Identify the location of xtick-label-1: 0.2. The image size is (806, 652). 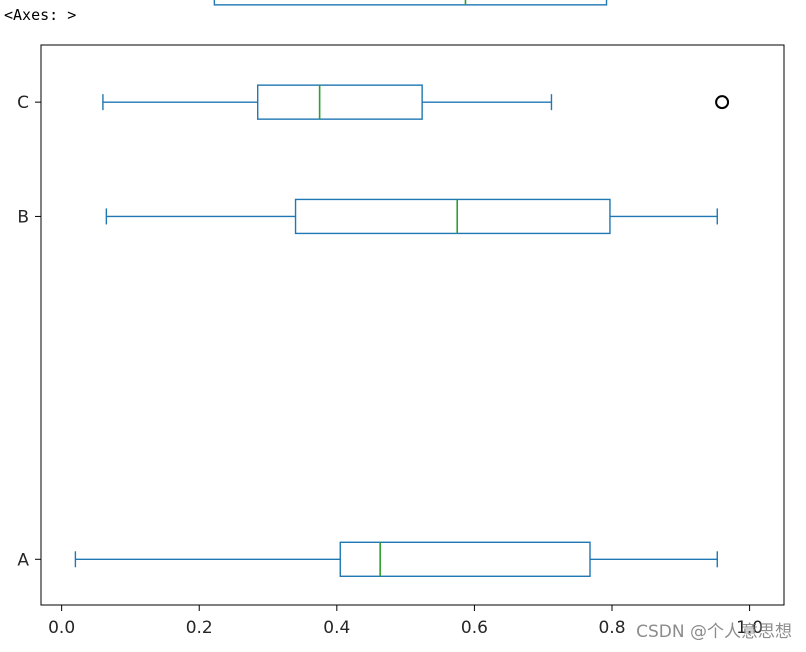
(199, 628).